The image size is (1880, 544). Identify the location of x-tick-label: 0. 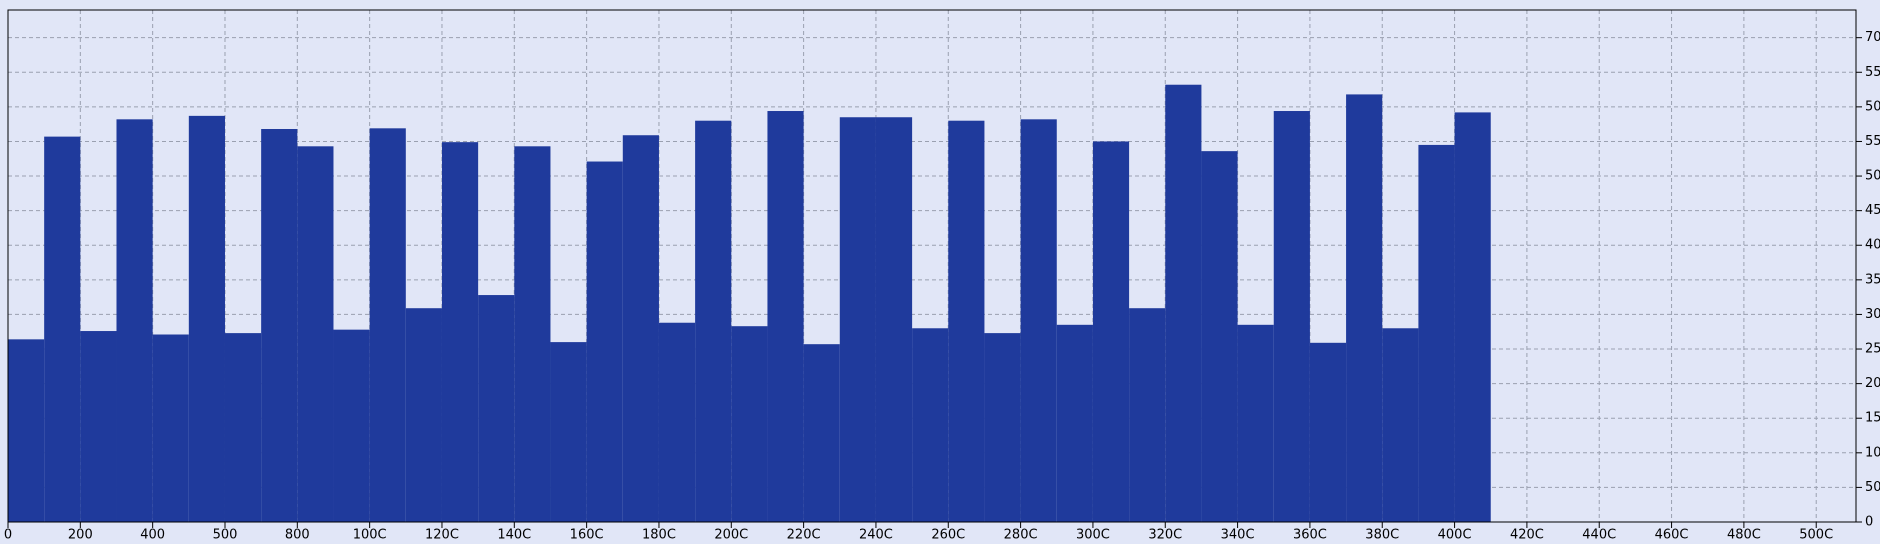
(8, 535).